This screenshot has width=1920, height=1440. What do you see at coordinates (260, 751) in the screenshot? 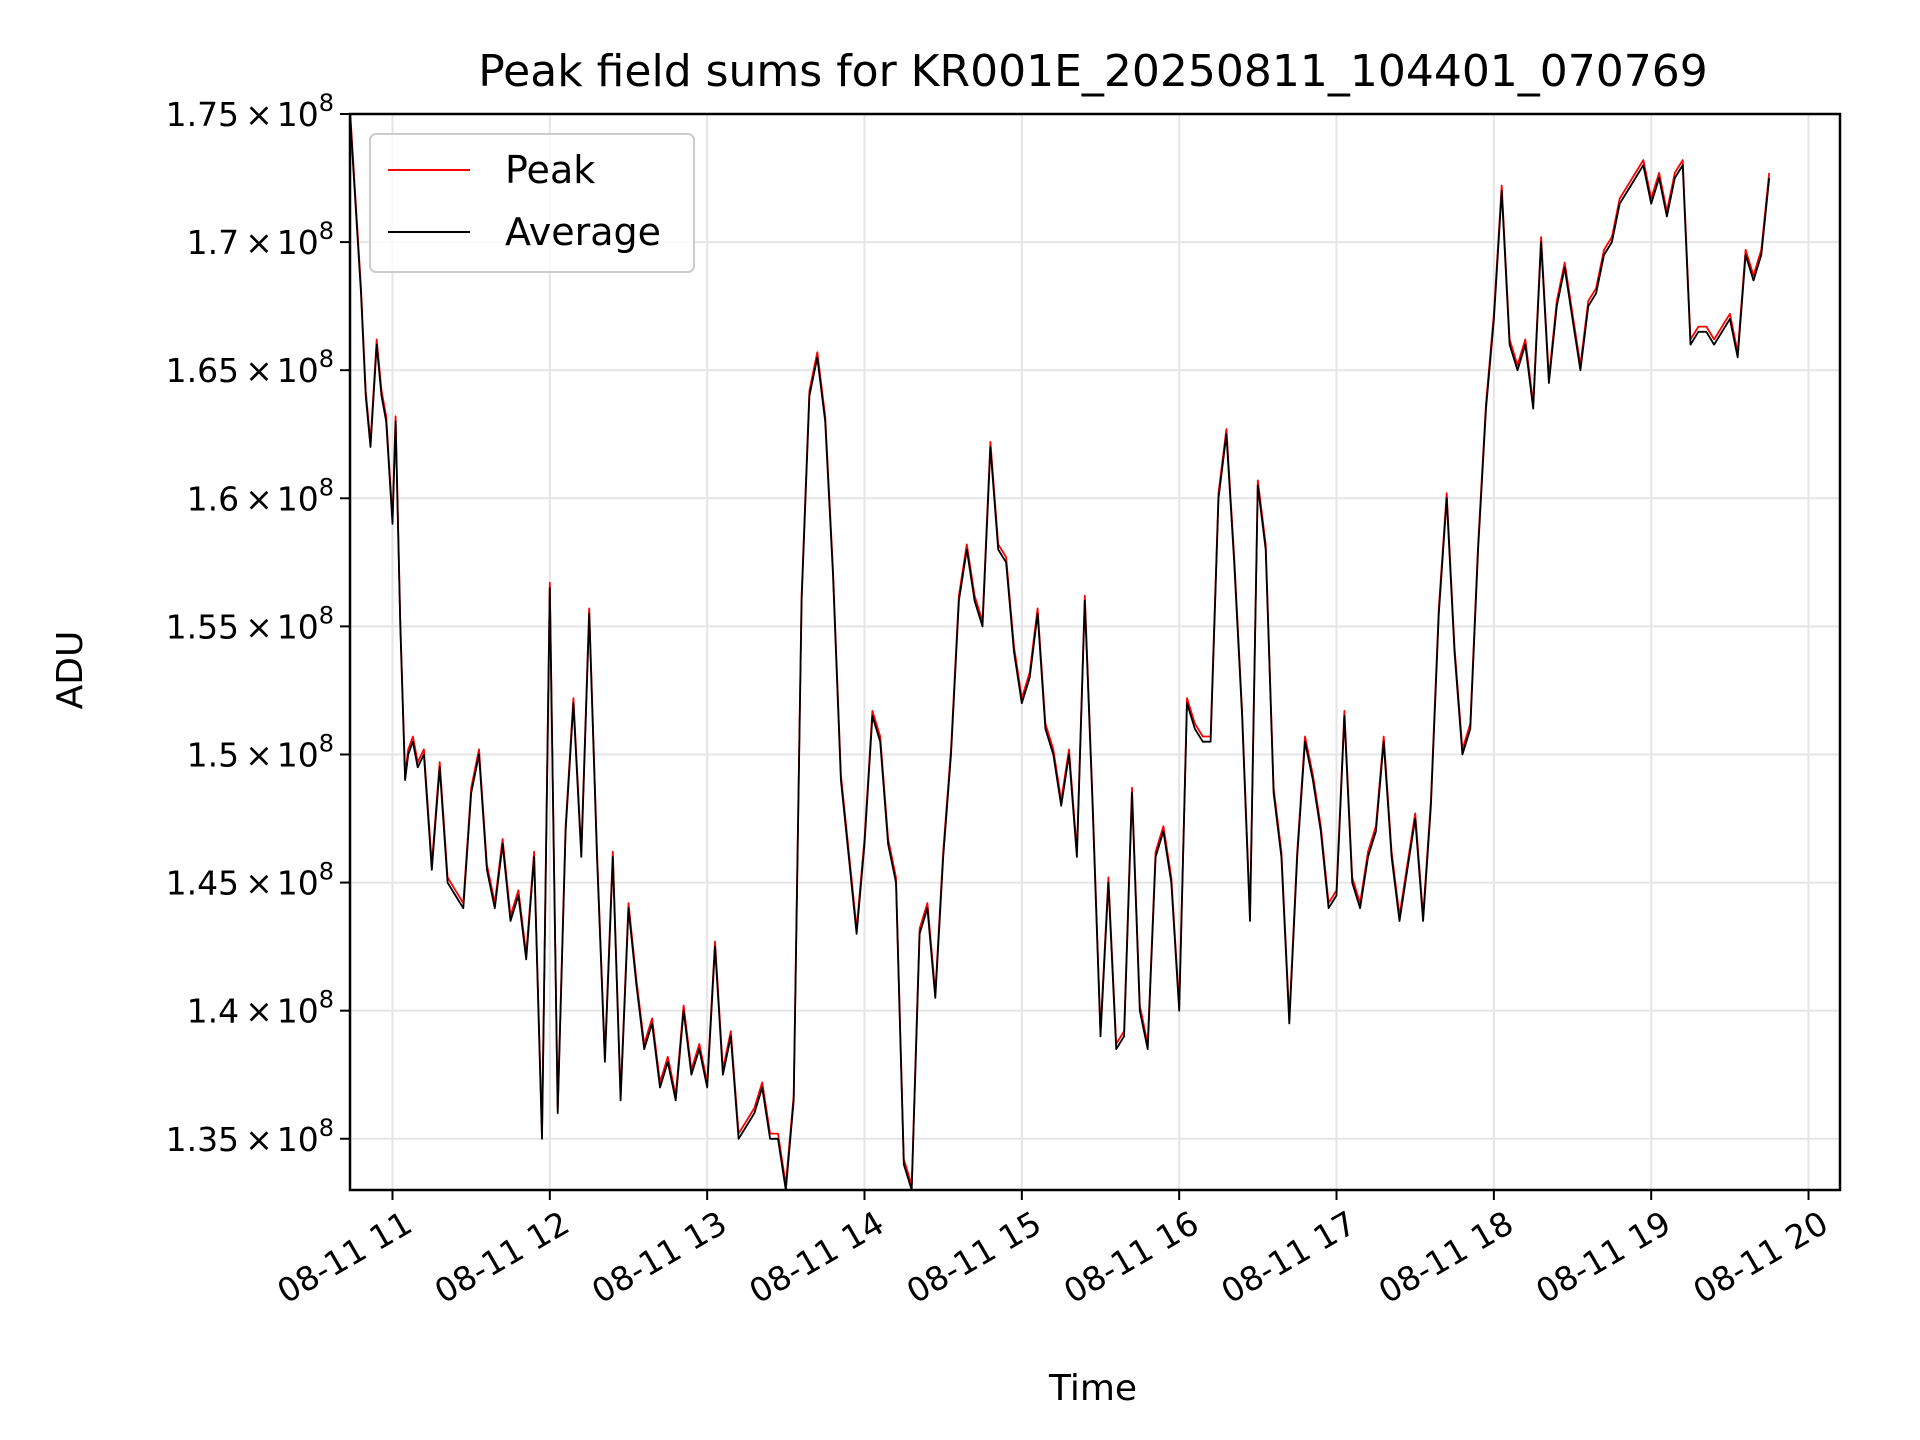
I see `y-tick-label: 1.5 × 10⁸` at bounding box center [260, 751].